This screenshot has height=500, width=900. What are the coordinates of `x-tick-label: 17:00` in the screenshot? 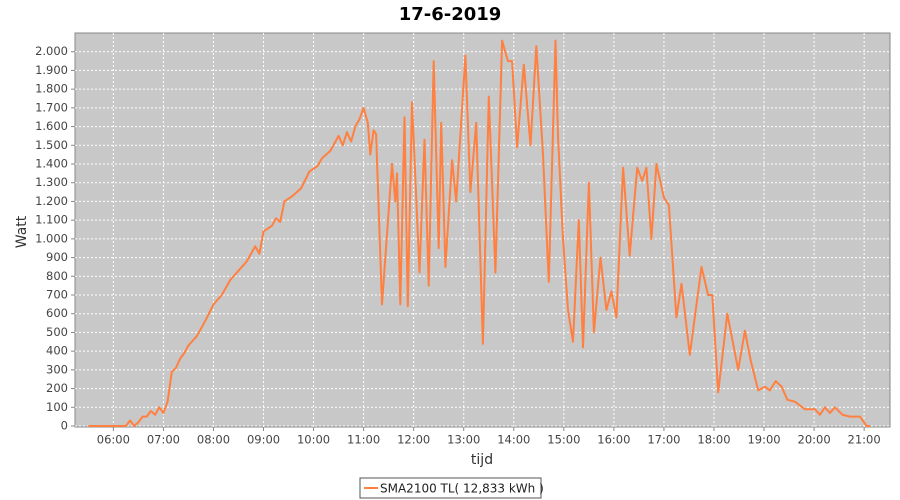 It's located at (663, 440).